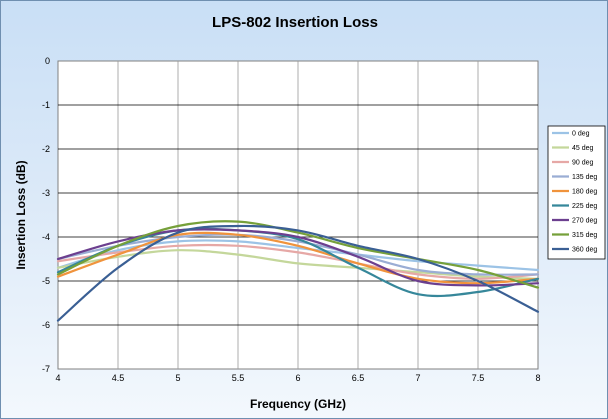  What do you see at coordinates (46, 149) in the screenshot?
I see `y-tick-label: -2` at bounding box center [46, 149].